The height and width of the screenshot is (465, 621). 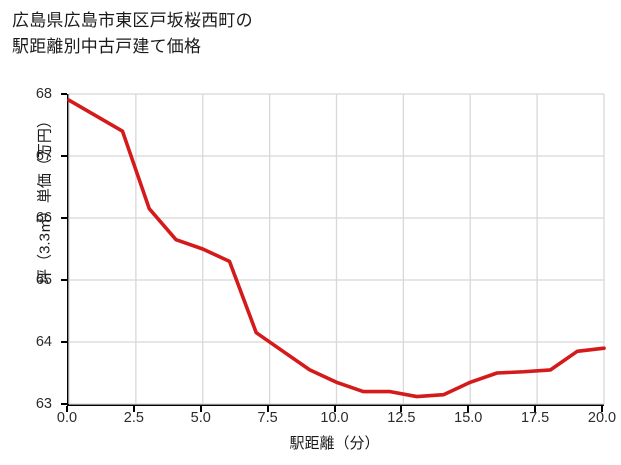 I want to click on x-tick-label: 7.5, so click(x=267, y=418).